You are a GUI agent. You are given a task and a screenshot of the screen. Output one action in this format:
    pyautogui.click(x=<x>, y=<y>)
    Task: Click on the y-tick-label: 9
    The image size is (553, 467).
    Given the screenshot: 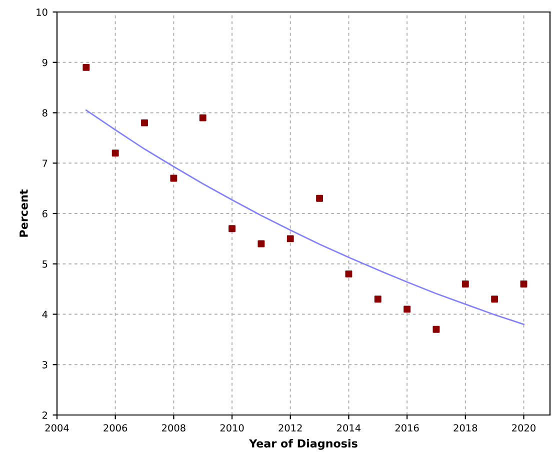 What is the action you would take?
    pyautogui.click(x=45, y=62)
    